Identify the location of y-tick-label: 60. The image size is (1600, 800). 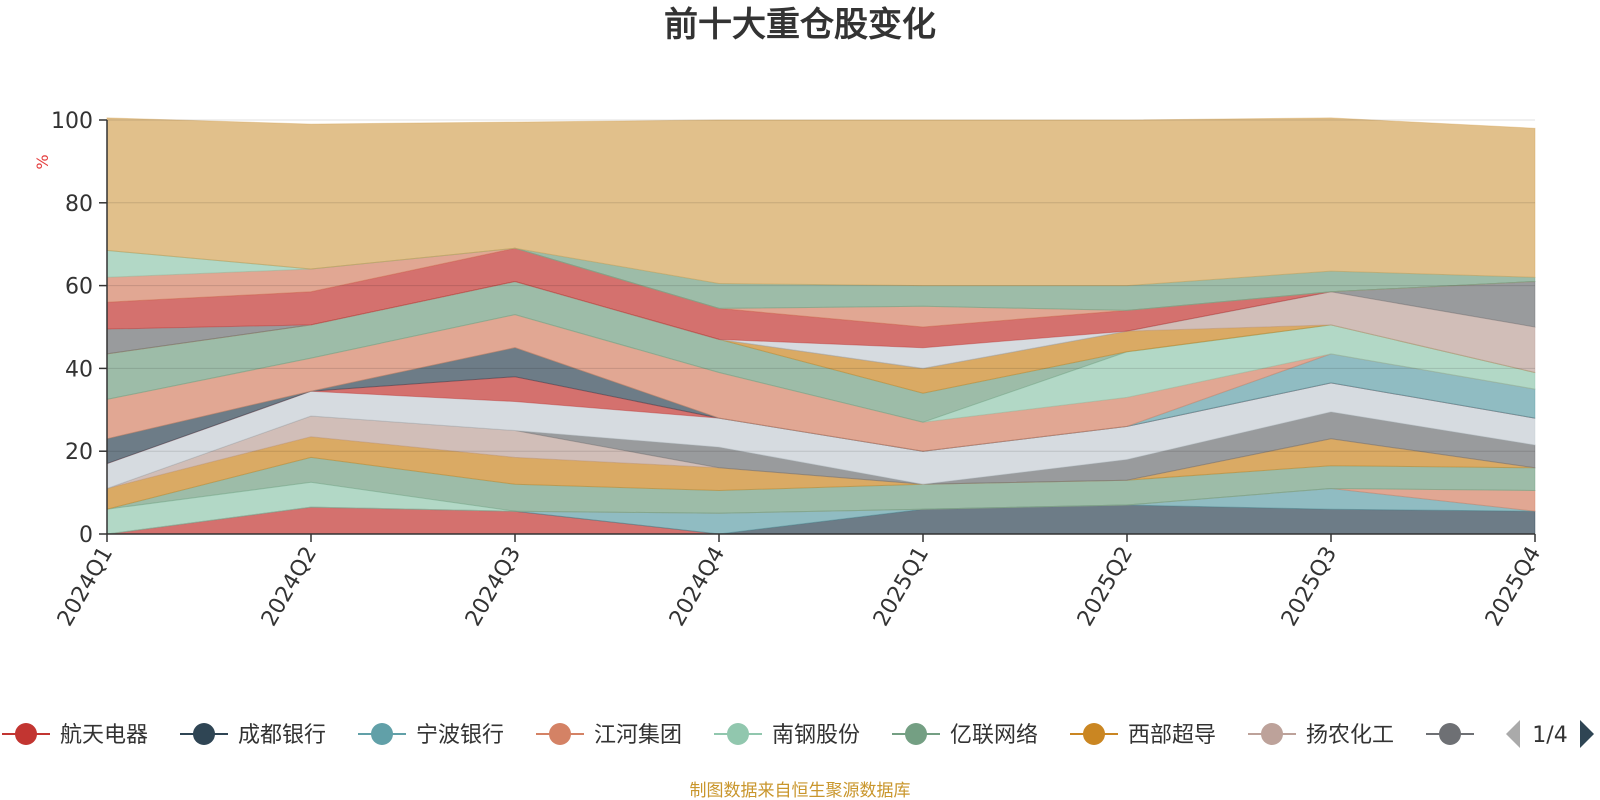
(79, 287).